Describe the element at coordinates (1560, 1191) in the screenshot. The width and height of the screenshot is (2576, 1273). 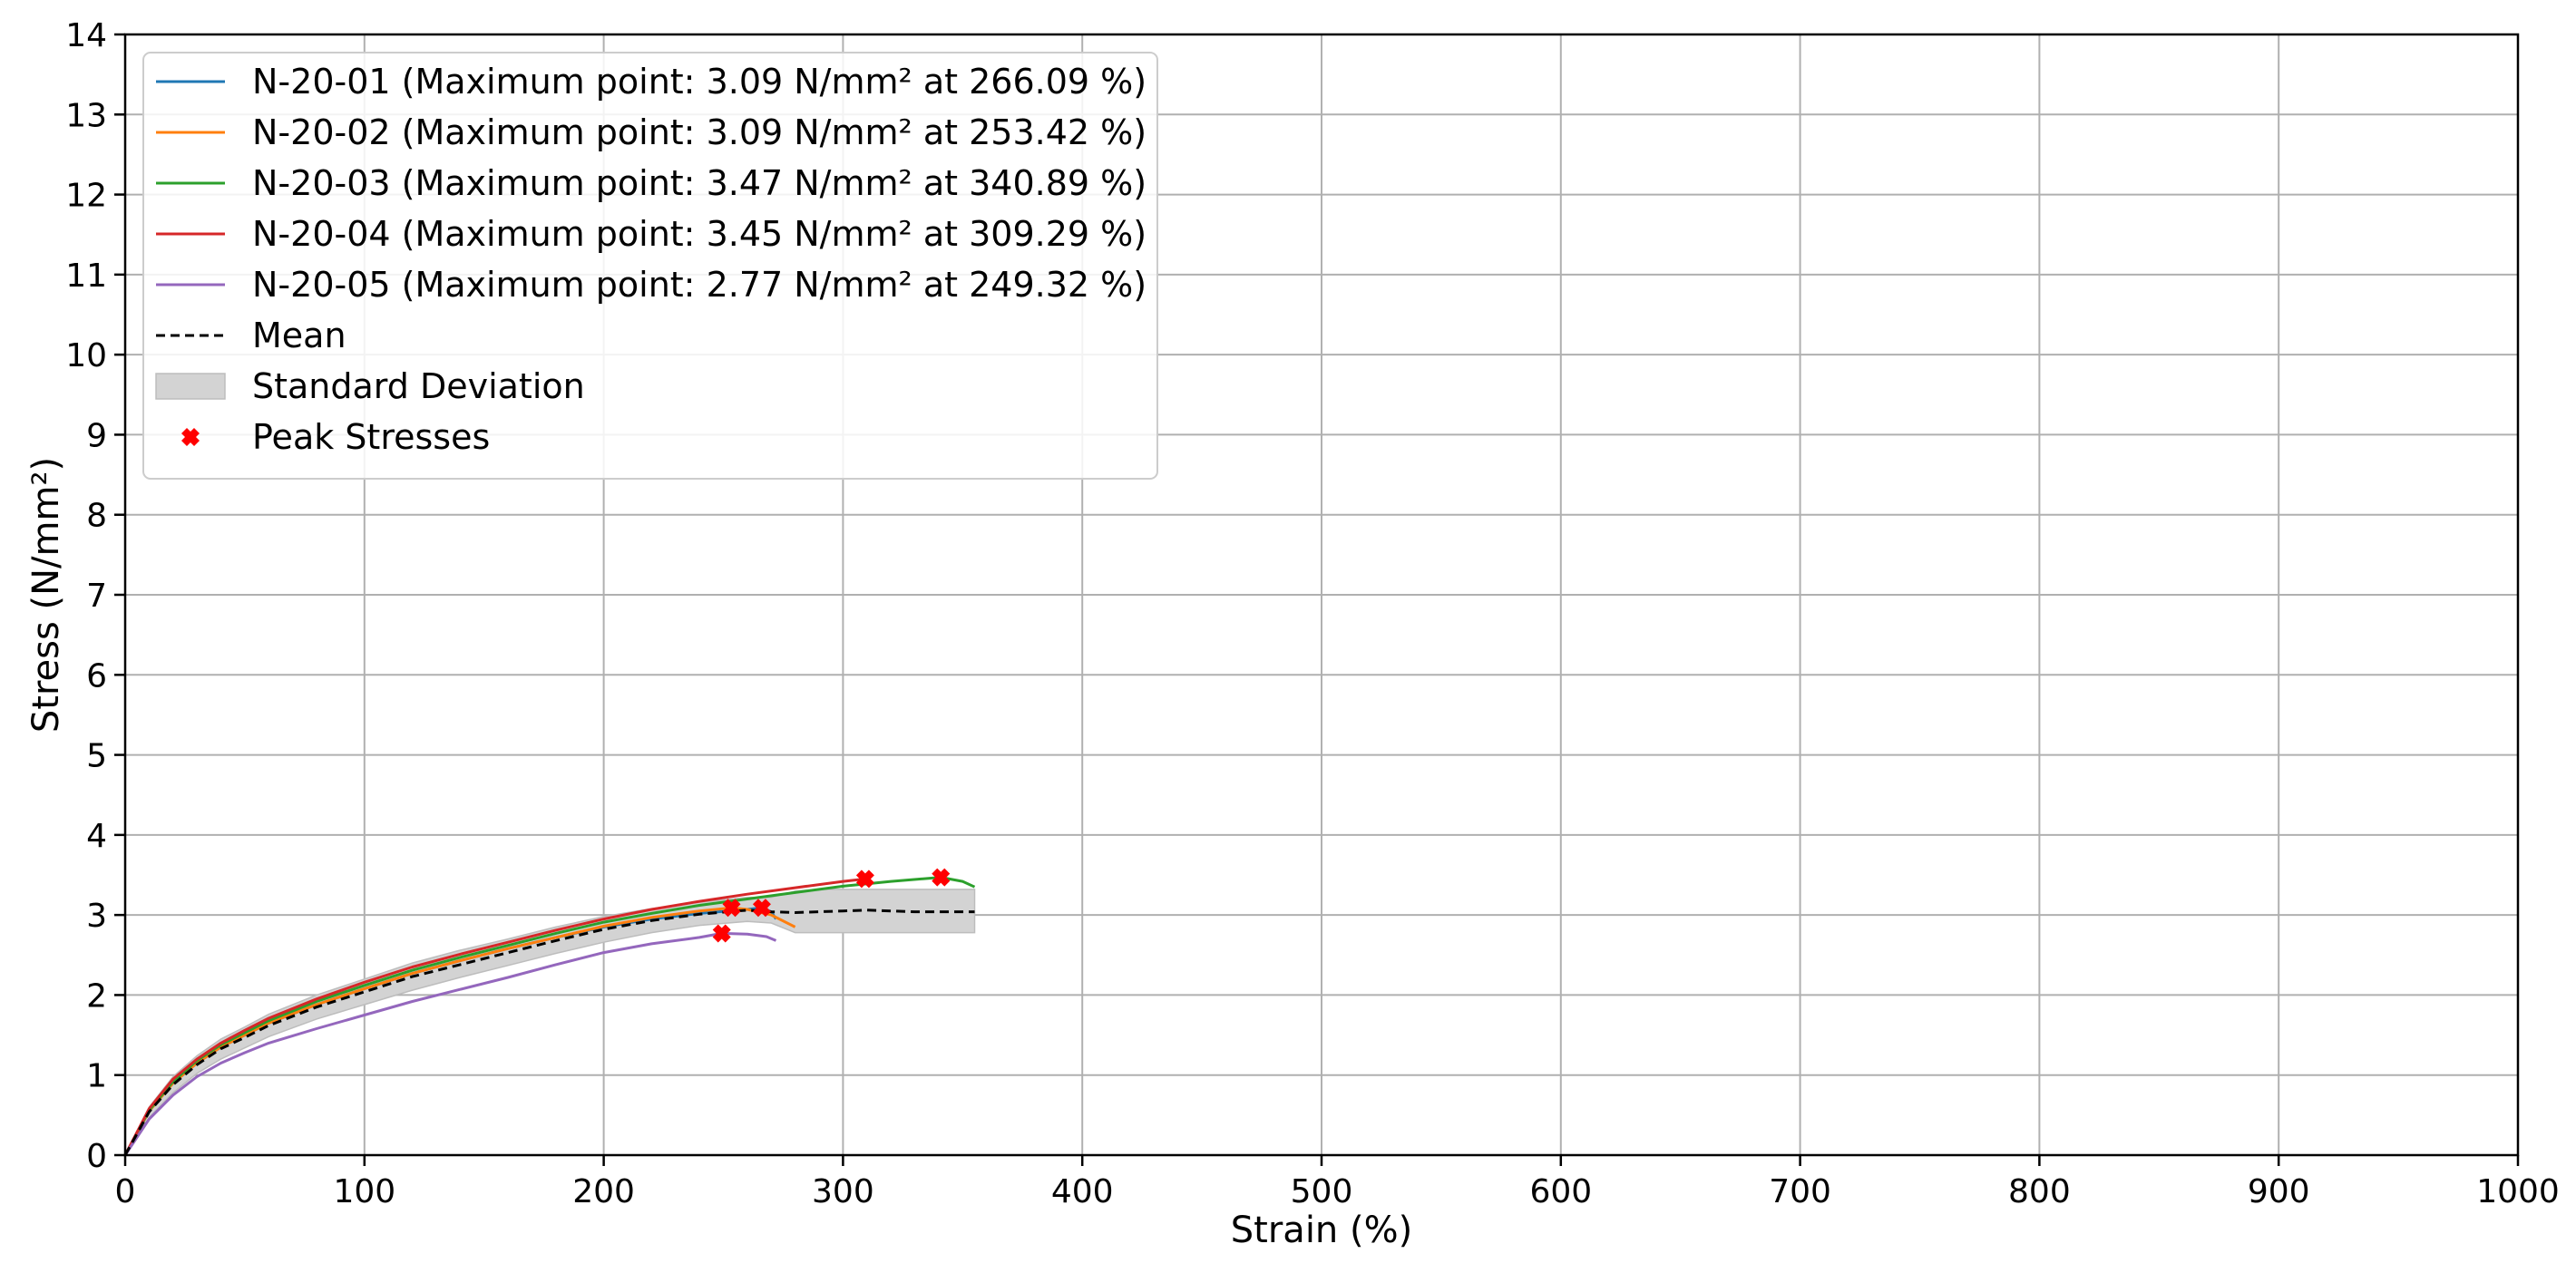
I see `x-tick-label: 600` at that location.